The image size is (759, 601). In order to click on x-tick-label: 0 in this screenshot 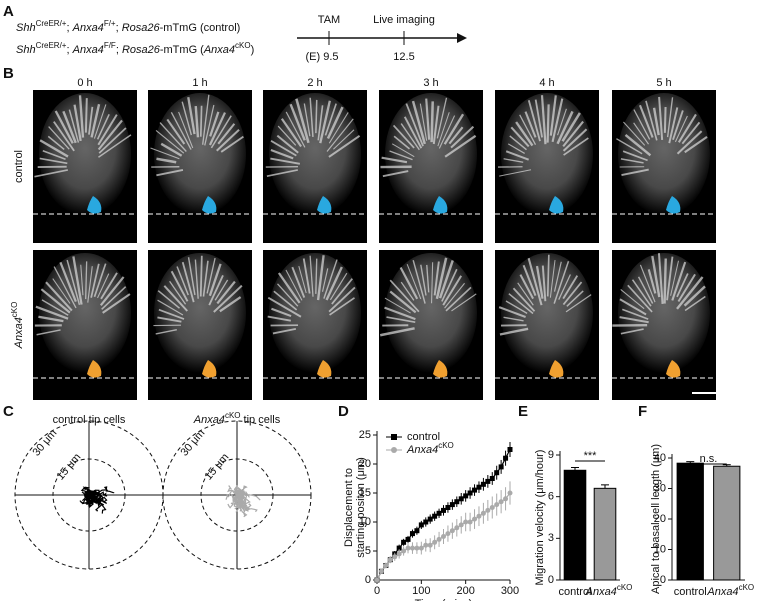, I will do `click(377, 591)`.